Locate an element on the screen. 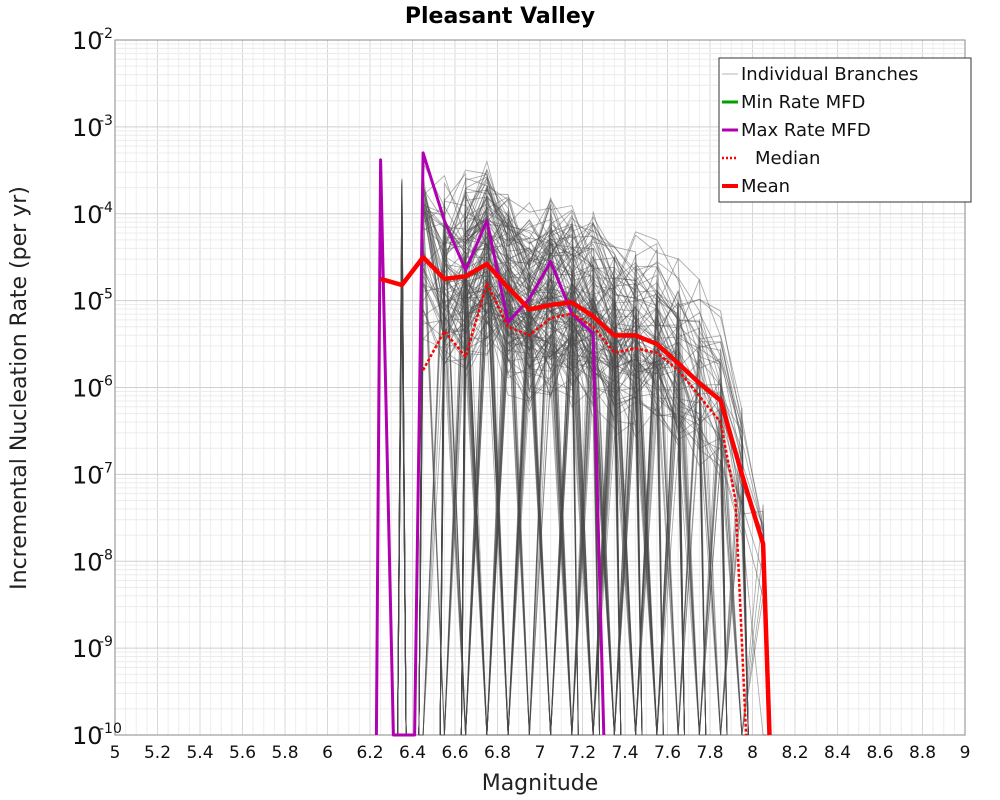  y-tick-exponent: -9 is located at coordinates (106, 642).